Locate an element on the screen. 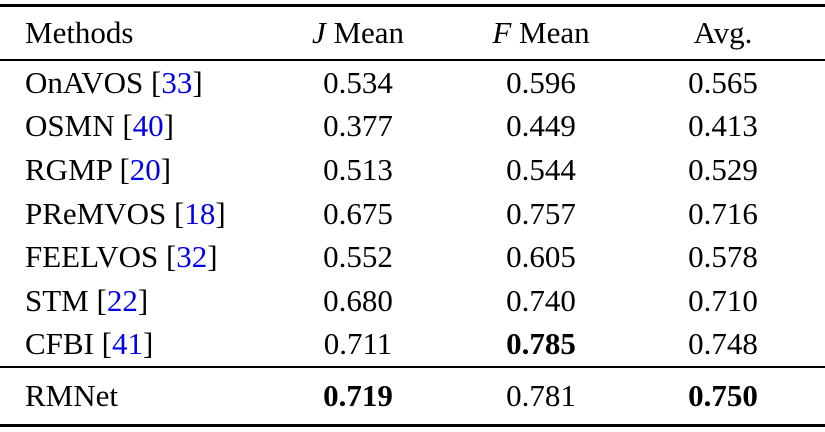  method-cell: OnAVOS [33] is located at coordinates (134, 83).